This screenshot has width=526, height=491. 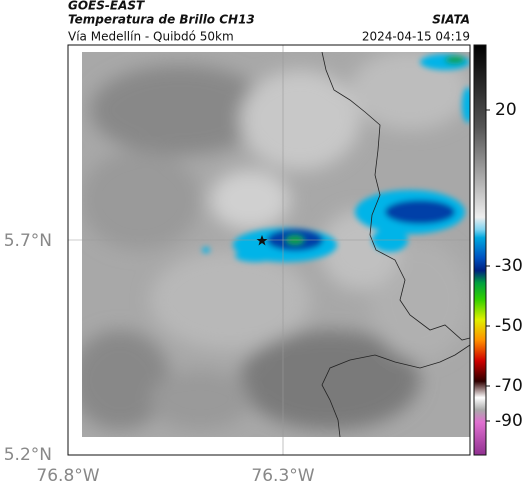 I want to click on location-marker, so click(x=262, y=240).